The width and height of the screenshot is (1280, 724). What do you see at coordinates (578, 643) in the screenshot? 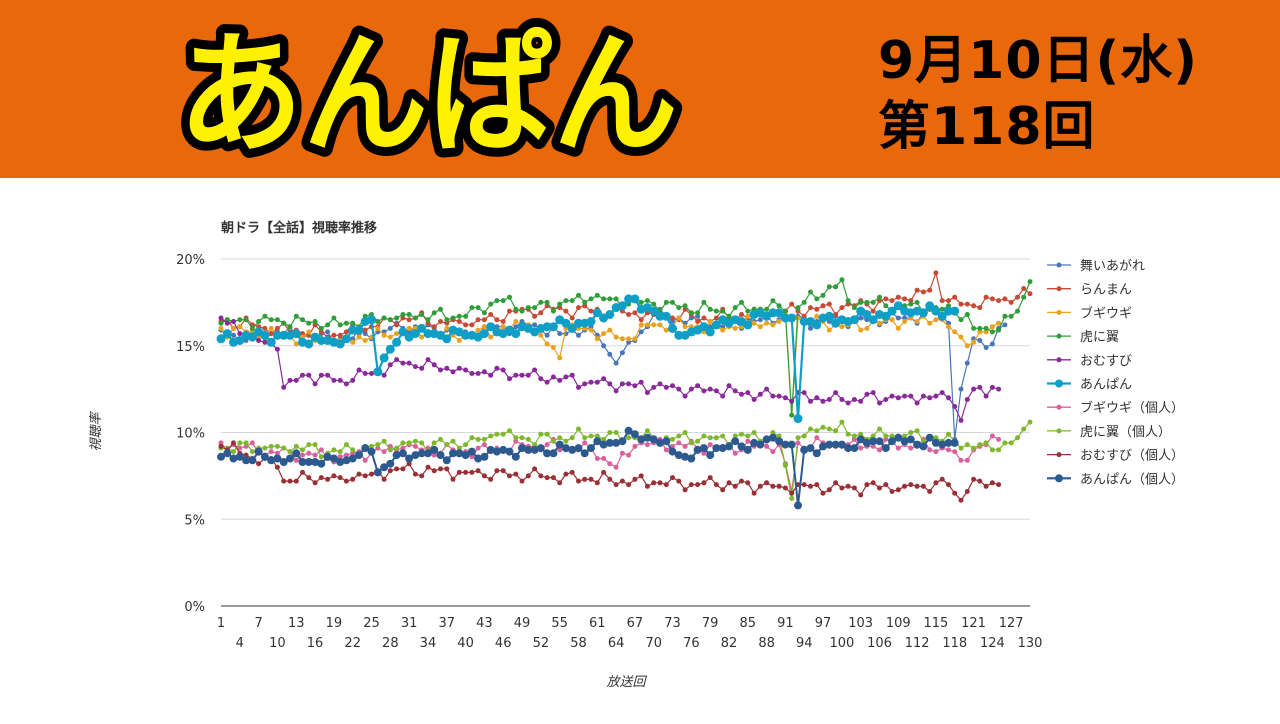
I see `x-tick-label: 58` at bounding box center [578, 643].